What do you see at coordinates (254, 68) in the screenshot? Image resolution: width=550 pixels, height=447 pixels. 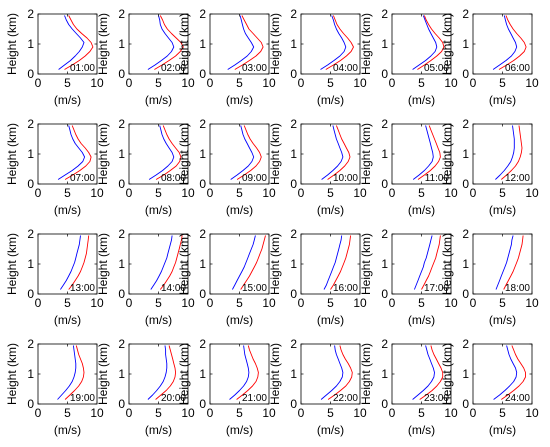 I see `panel-time-label: 03:00` at bounding box center [254, 68].